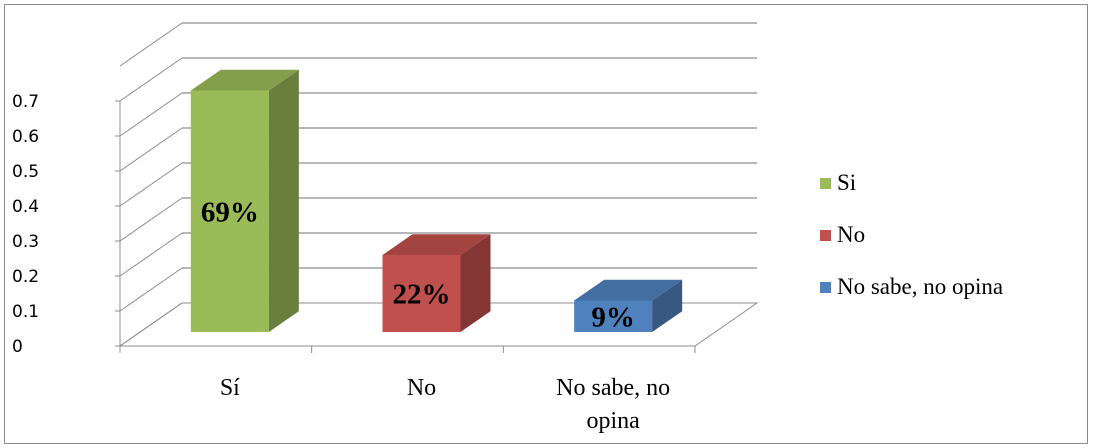 The height and width of the screenshot is (448, 1096). Describe the element at coordinates (230, 388) in the screenshot. I see `x-category-label: Sí` at that location.